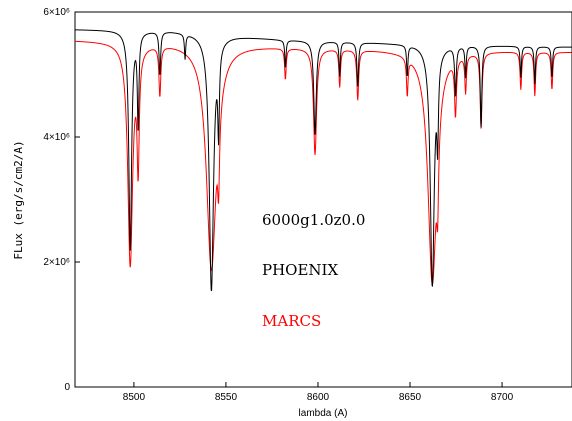 Image resolution: width=572 pixels, height=421 pixels. I want to click on phoenix-label: PHOENIX, so click(300, 270).